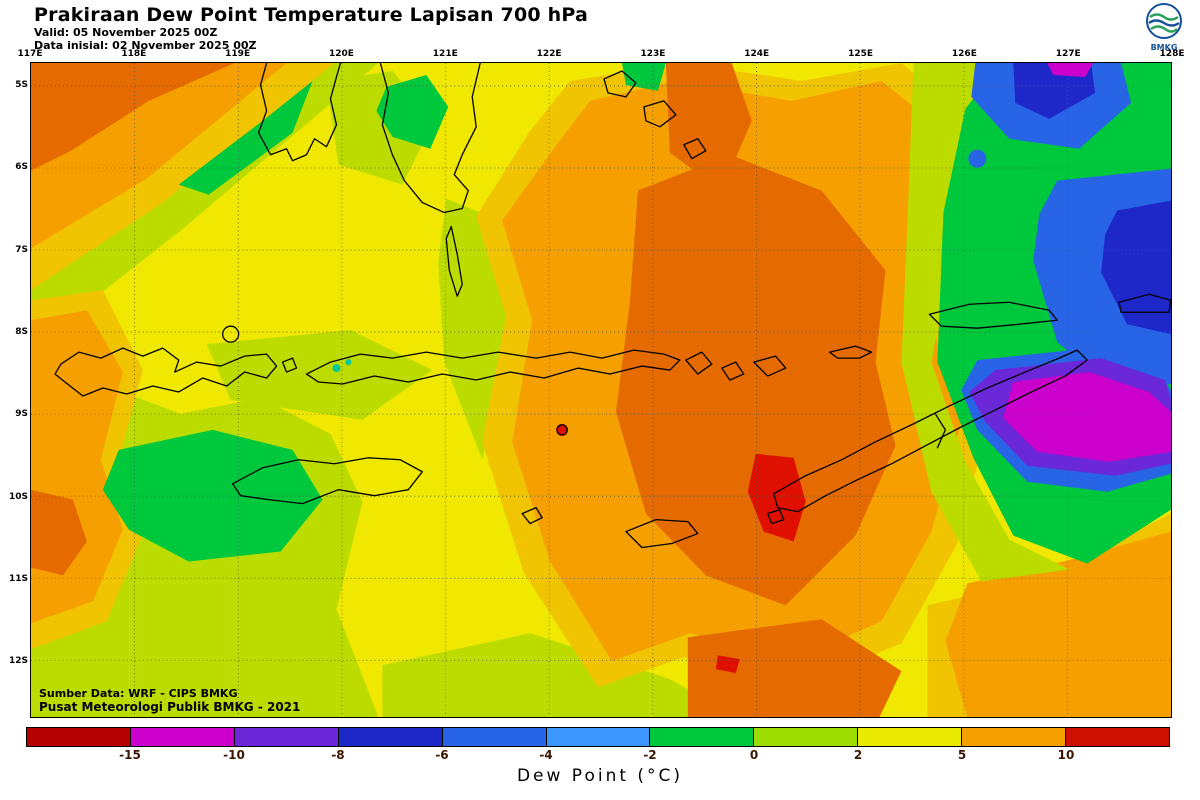  What do you see at coordinates (126, 32) in the screenshot?
I see `valid-time-label: Valid: 05 November 2025 00Z` at bounding box center [126, 32].